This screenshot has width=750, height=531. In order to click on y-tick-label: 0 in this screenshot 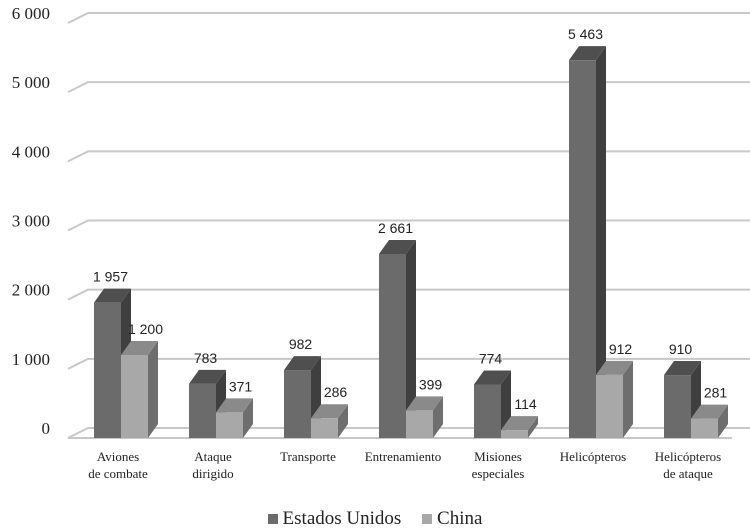, I will do `click(46, 428)`.